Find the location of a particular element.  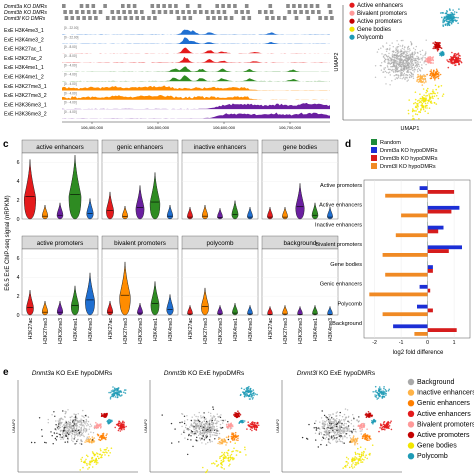

dmr-track-label: Dnmt3b KO DMRs is located at coordinates (25, 13).